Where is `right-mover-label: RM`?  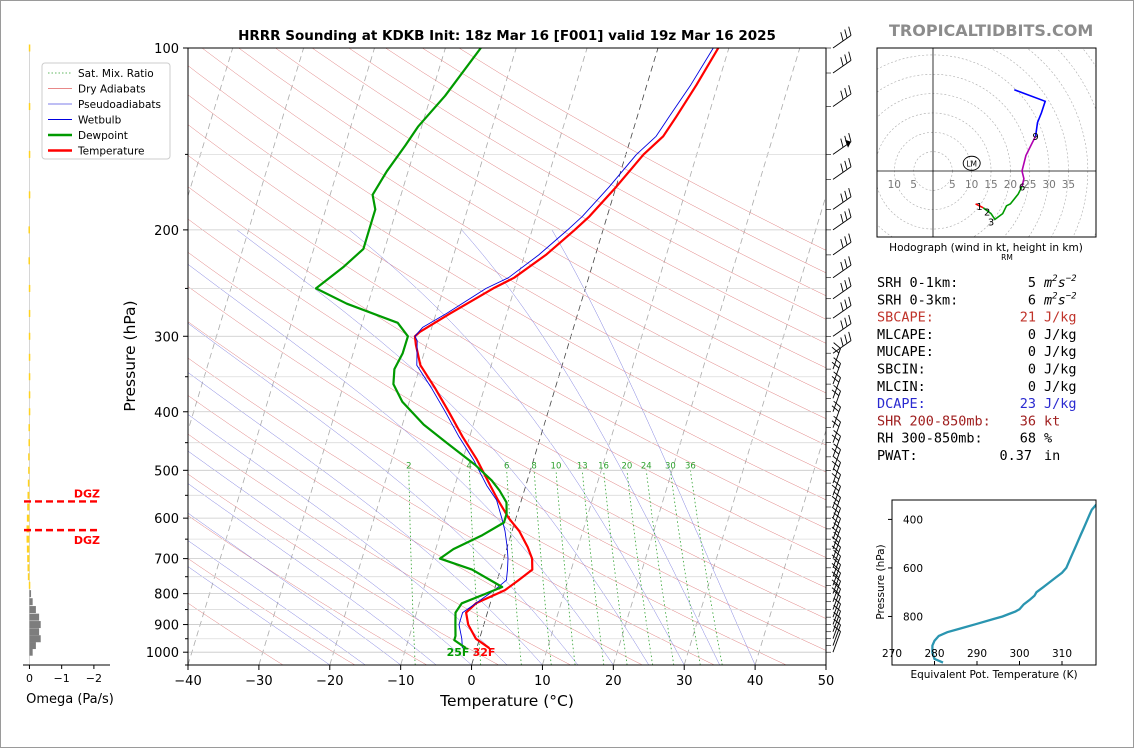 right-mover-label: RM is located at coordinates (1007, 257).